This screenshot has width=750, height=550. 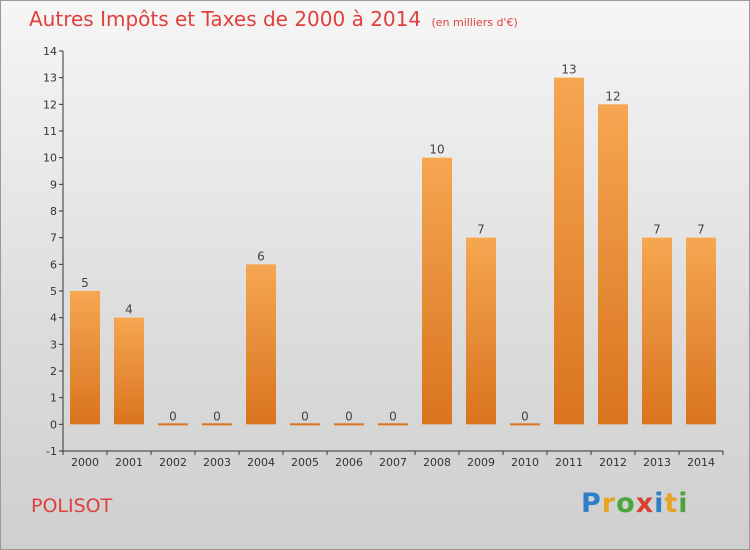 What do you see at coordinates (591, 503) in the screenshot?
I see `logo-letter: P` at bounding box center [591, 503].